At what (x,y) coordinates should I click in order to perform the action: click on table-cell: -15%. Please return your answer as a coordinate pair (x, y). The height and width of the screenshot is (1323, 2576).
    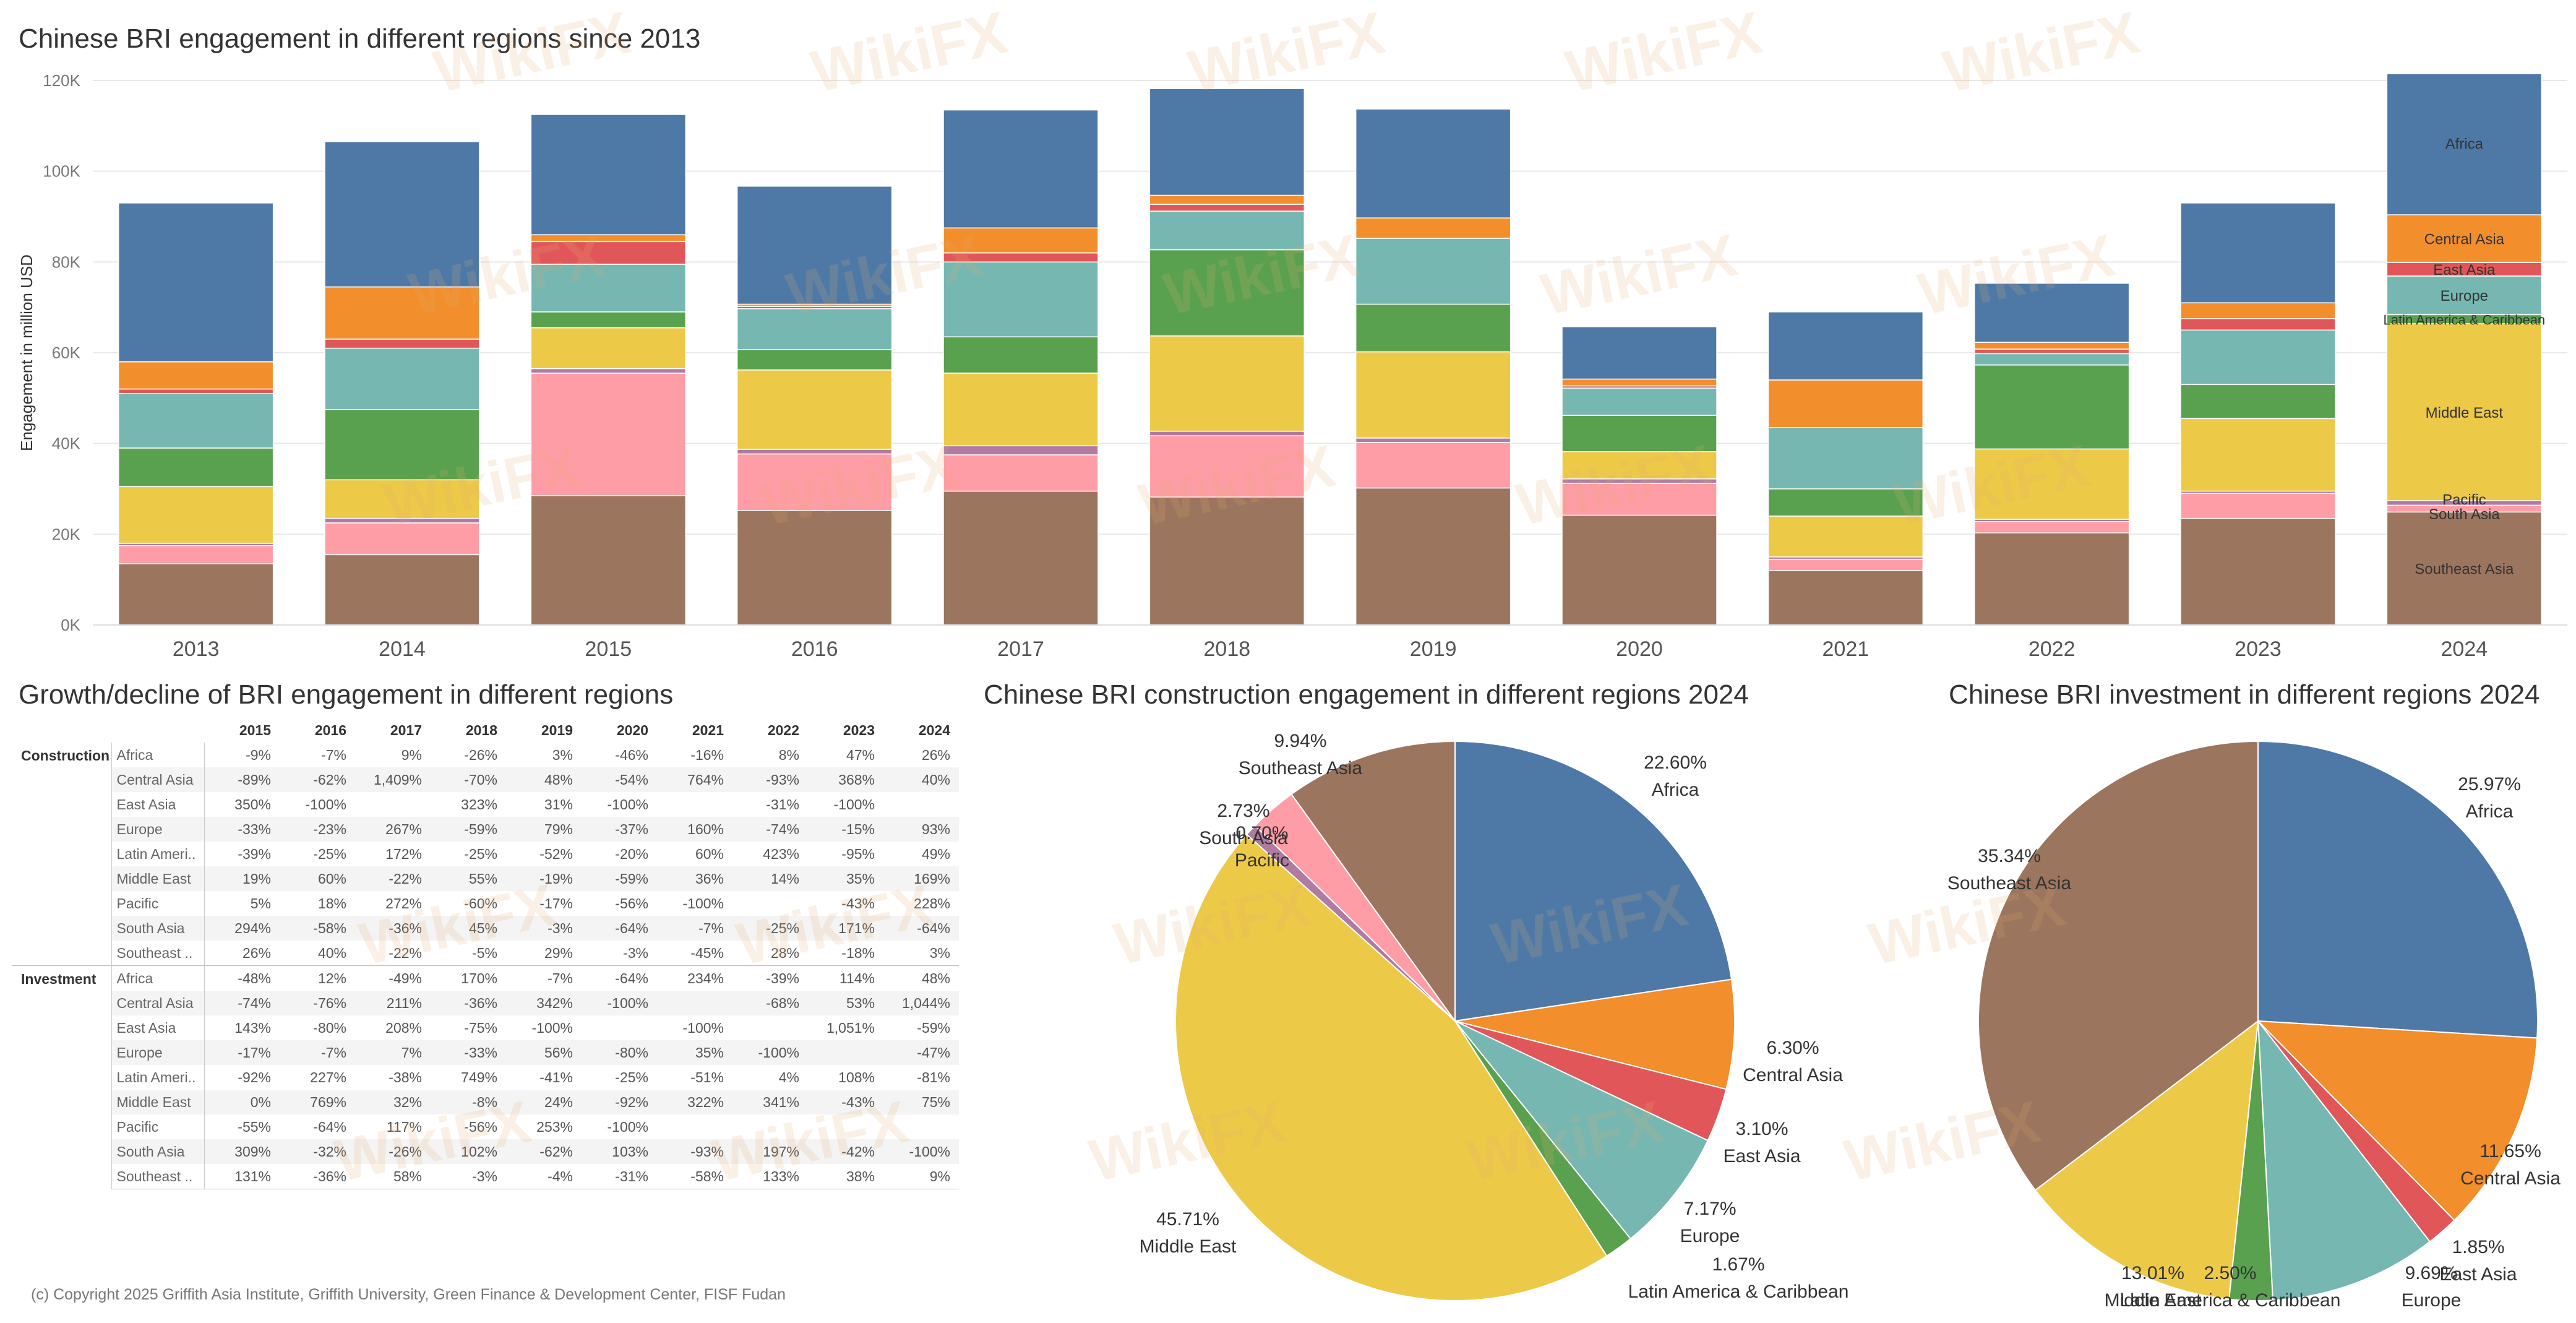
    Looking at the image, I should click on (846, 829).